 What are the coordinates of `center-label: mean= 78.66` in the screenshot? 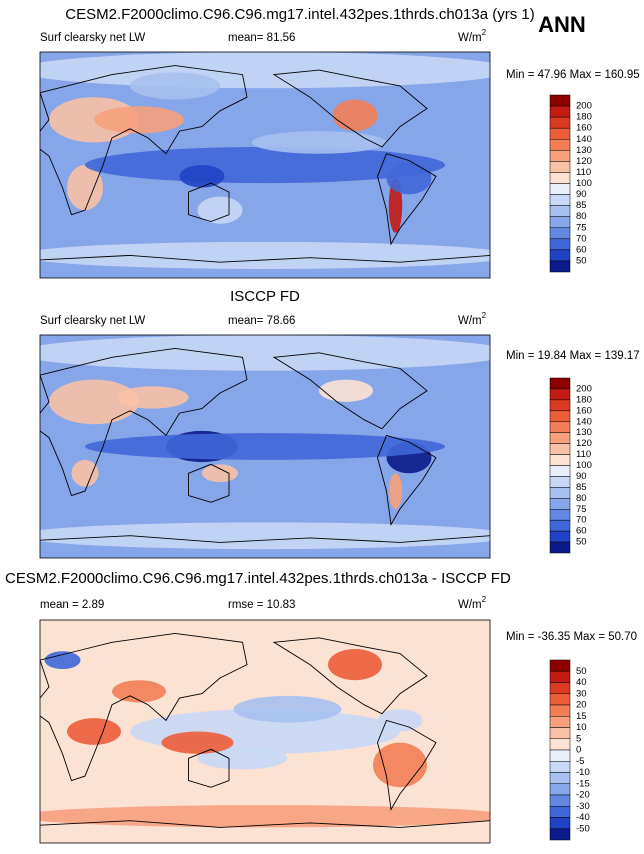 It's located at (261, 321).